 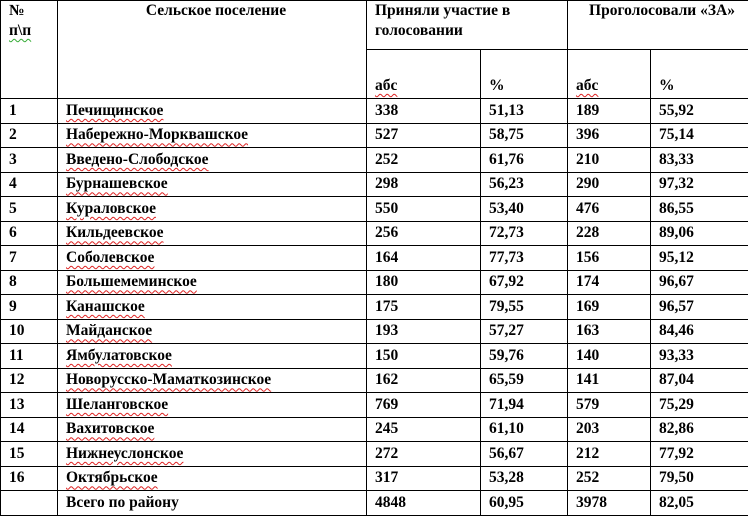 What do you see at coordinates (609, 233) in the screenshot?
I see `voted-abs: 228` at bounding box center [609, 233].